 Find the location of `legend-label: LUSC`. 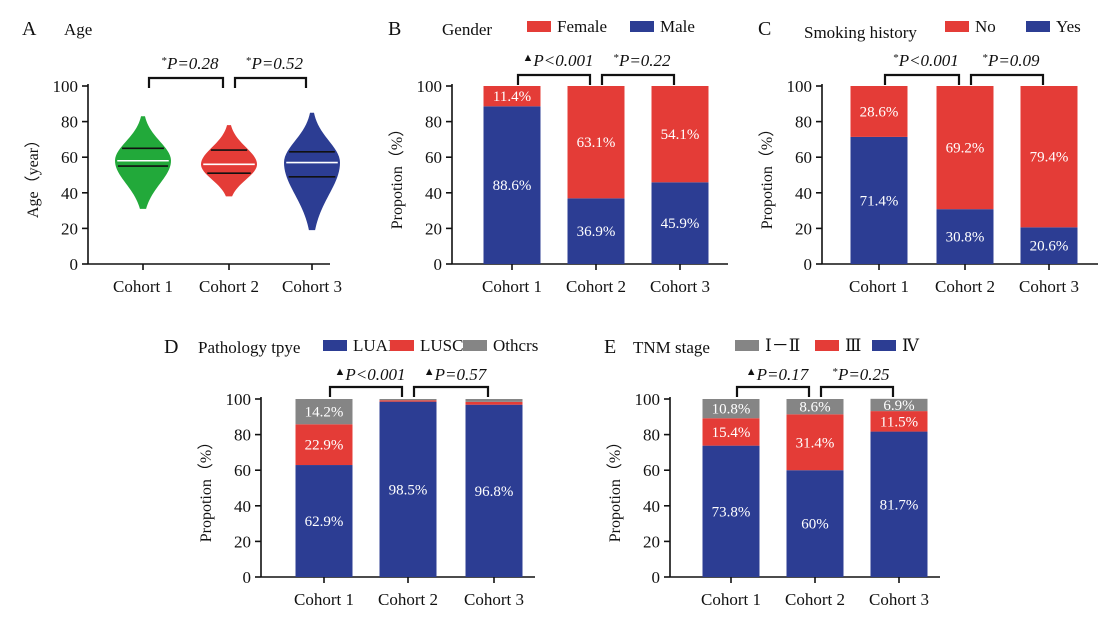

legend-label: LUSC is located at coordinates (441, 345).